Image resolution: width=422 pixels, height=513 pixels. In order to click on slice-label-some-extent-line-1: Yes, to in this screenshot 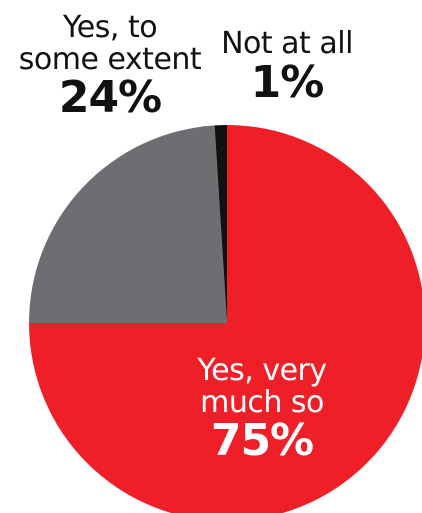, I will do `click(110, 27)`.